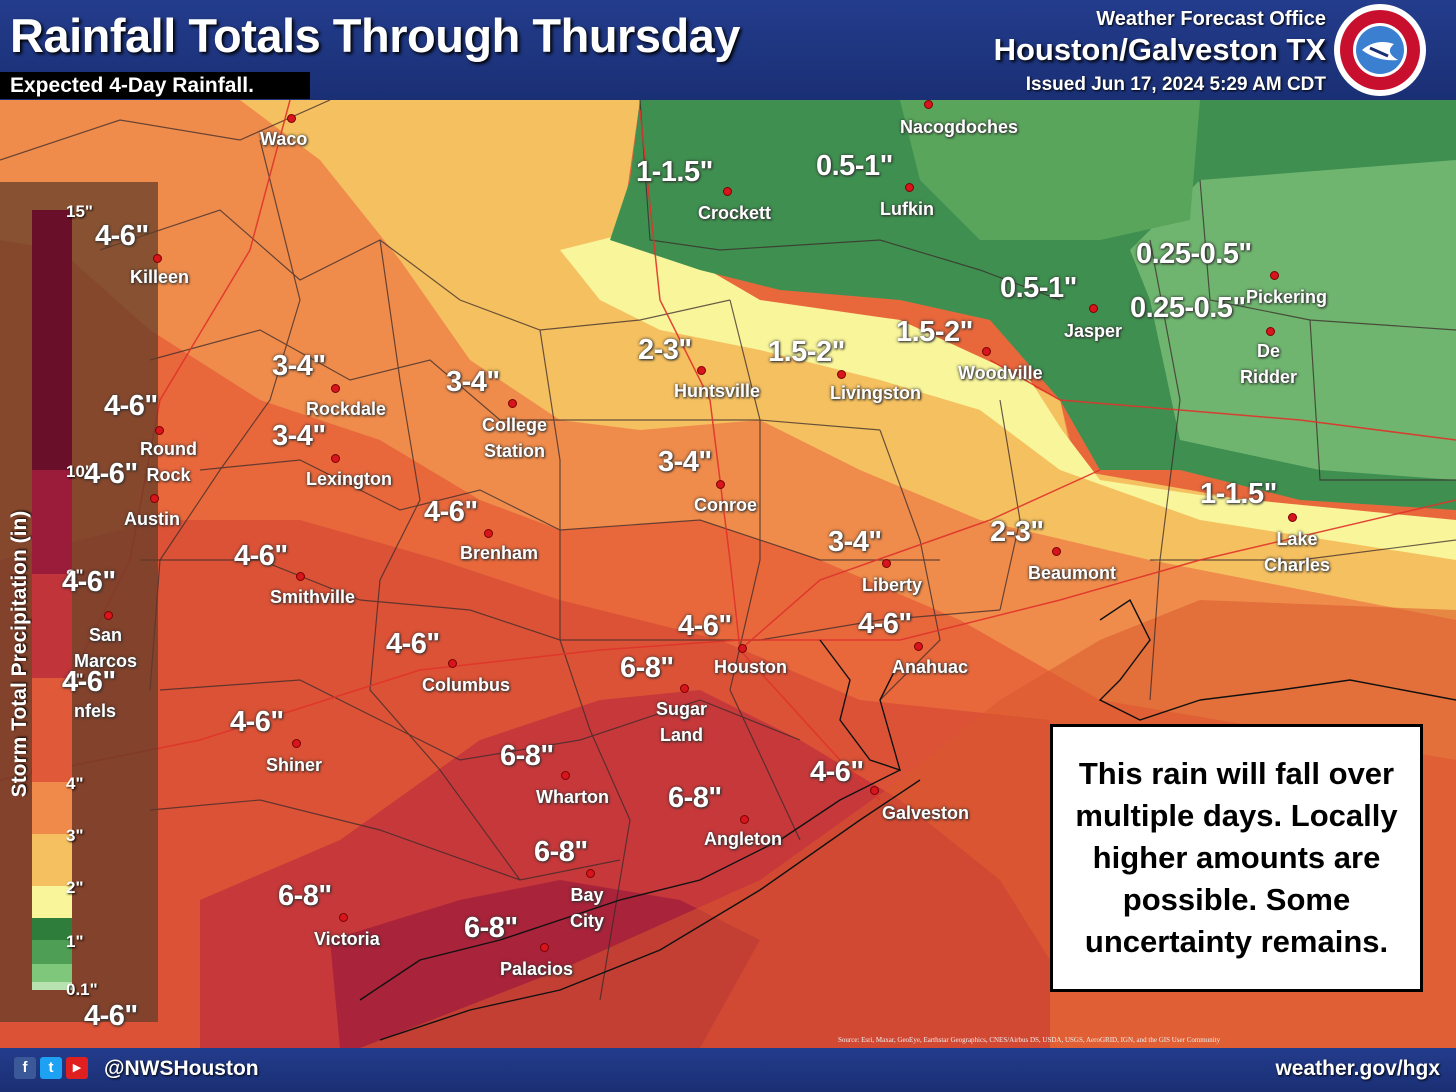 The width and height of the screenshot is (1456, 1092). Describe the element at coordinates (725, 505) in the screenshot. I see `city-label: Conroe` at that location.